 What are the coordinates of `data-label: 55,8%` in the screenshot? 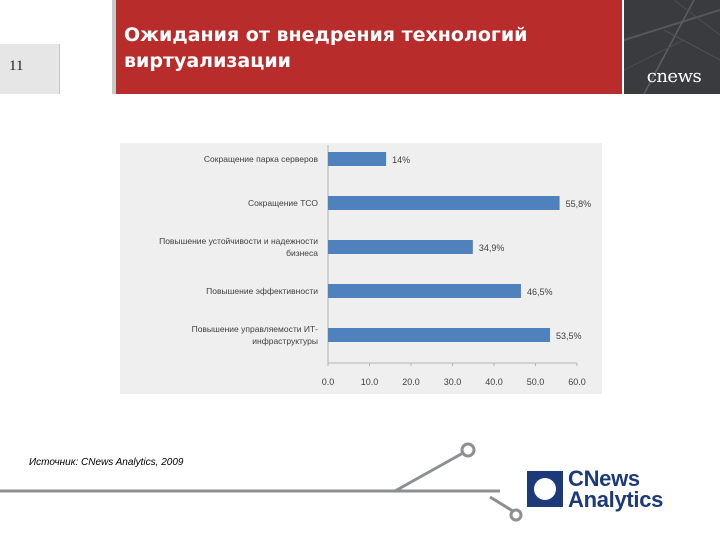 It's located at (579, 204).